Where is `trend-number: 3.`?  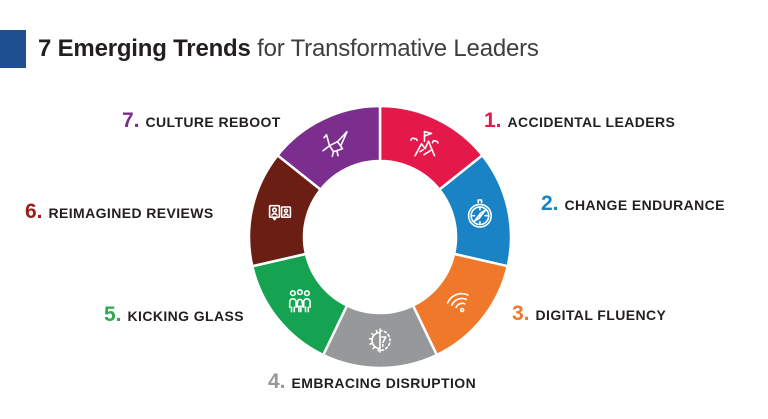 trend-number: 3. is located at coordinates (521, 313).